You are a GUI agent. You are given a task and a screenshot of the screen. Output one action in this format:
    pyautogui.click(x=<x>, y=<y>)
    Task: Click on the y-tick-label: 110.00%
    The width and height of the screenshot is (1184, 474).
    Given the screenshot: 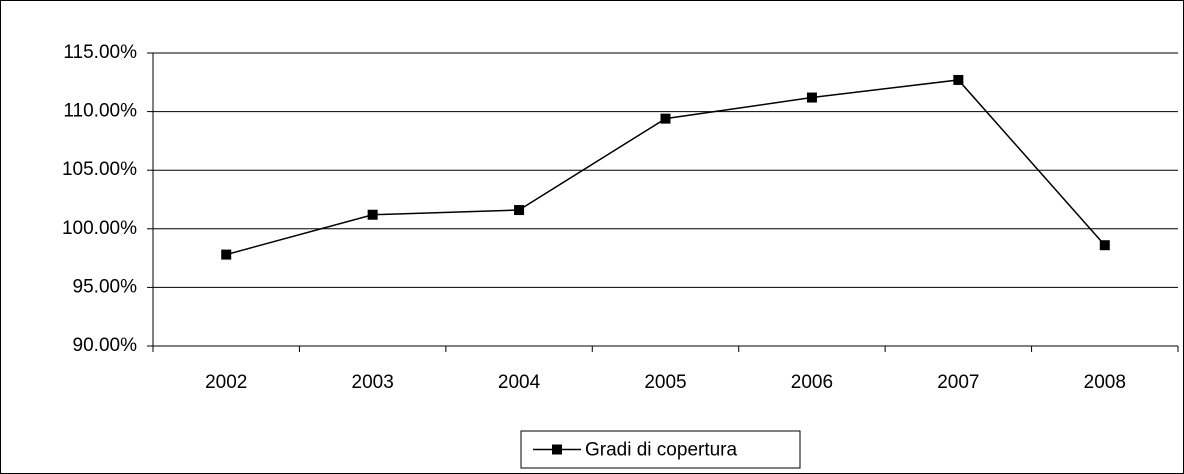 What is the action you would take?
    pyautogui.click(x=100, y=111)
    